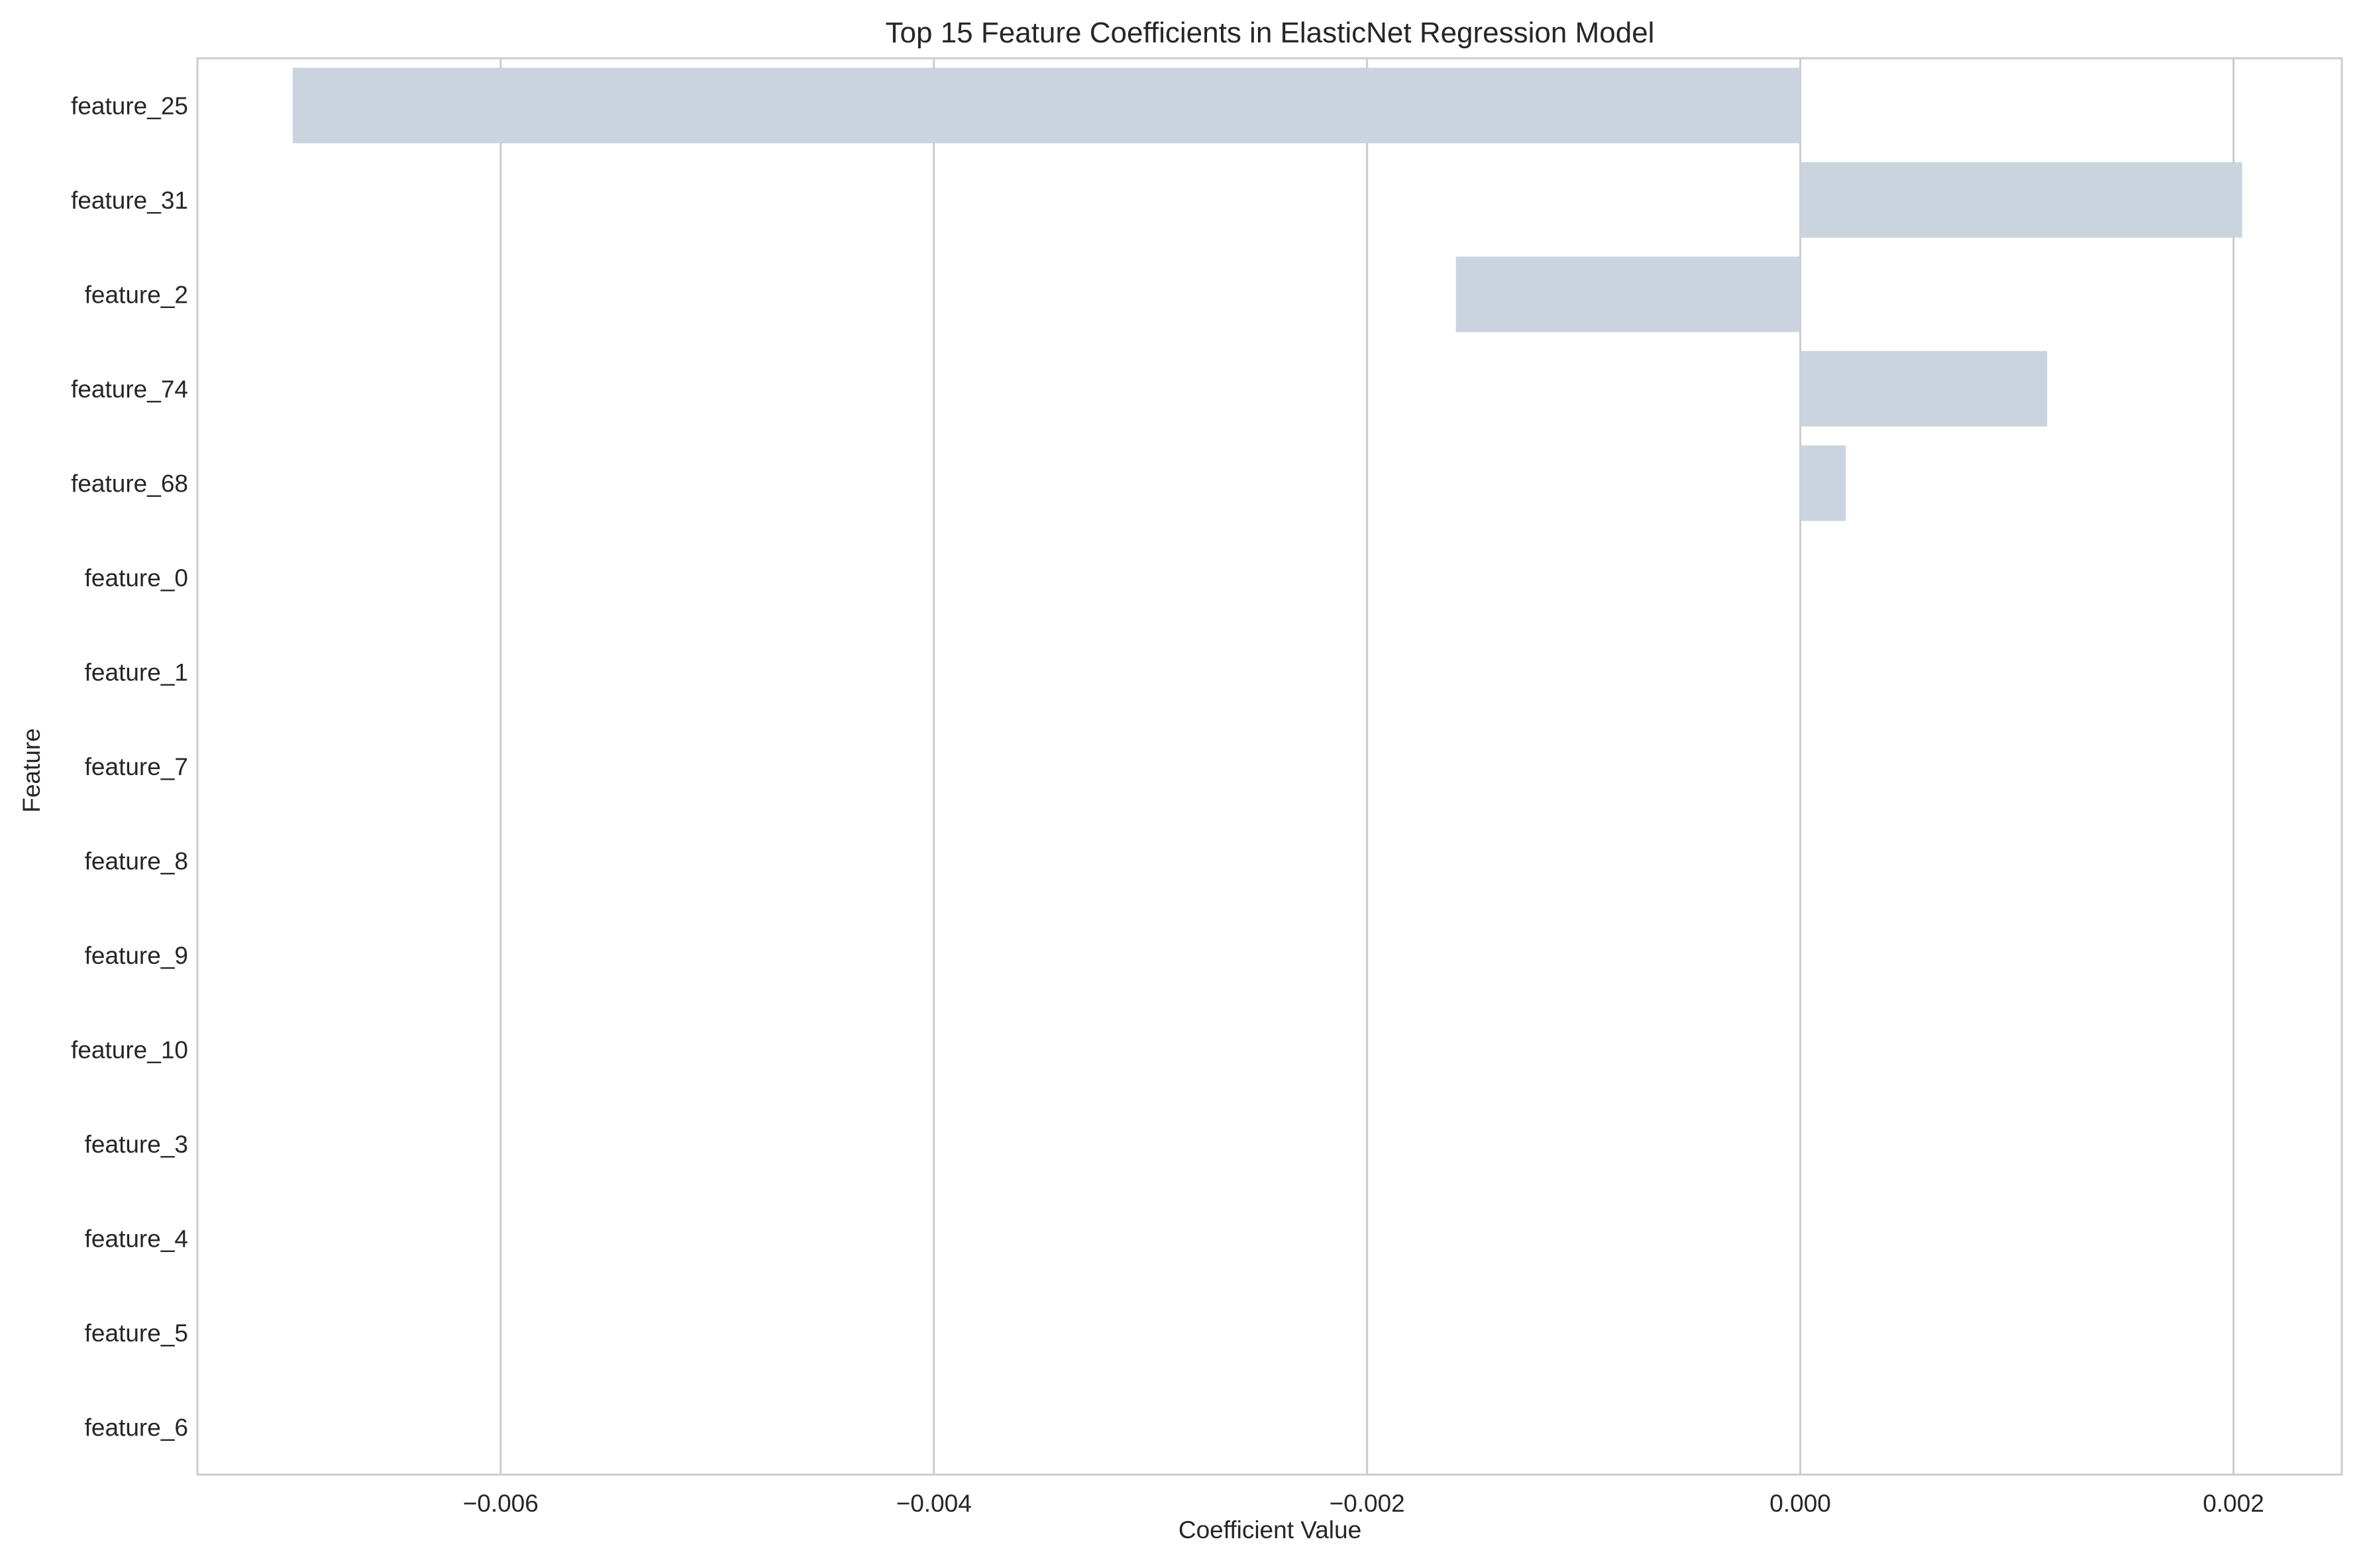 This screenshot has width=2361, height=1568. What do you see at coordinates (136, 1427) in the screenshot?
I see `y-tick-label: feature_6` at bounding box center [136, 1427].